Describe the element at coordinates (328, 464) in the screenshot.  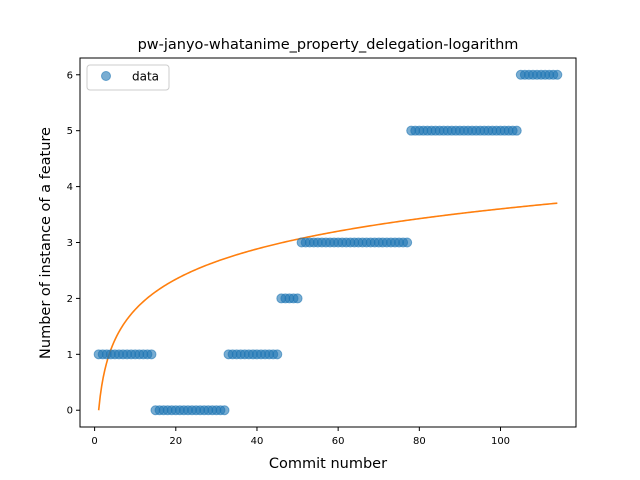
I see `x-axis-title: Commit number` at that location.